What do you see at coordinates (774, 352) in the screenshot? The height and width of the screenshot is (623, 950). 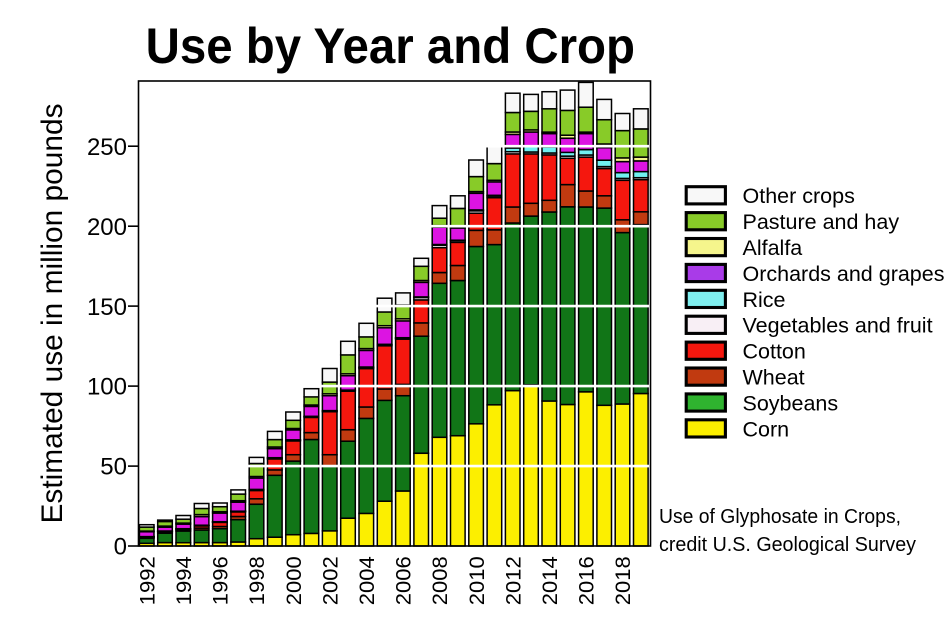 I see `svg-text: Cotton` at bounding box center [774, 352].